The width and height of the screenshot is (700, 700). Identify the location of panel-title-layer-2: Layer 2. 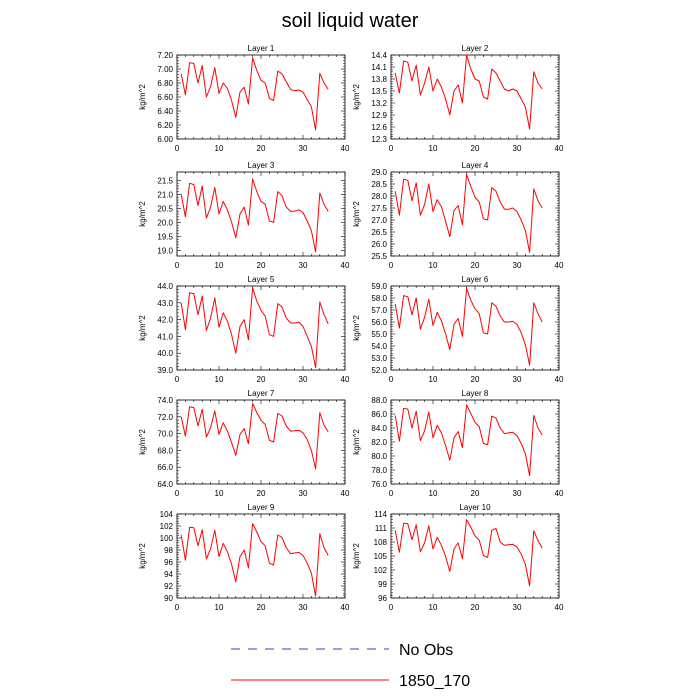
(475, 48).